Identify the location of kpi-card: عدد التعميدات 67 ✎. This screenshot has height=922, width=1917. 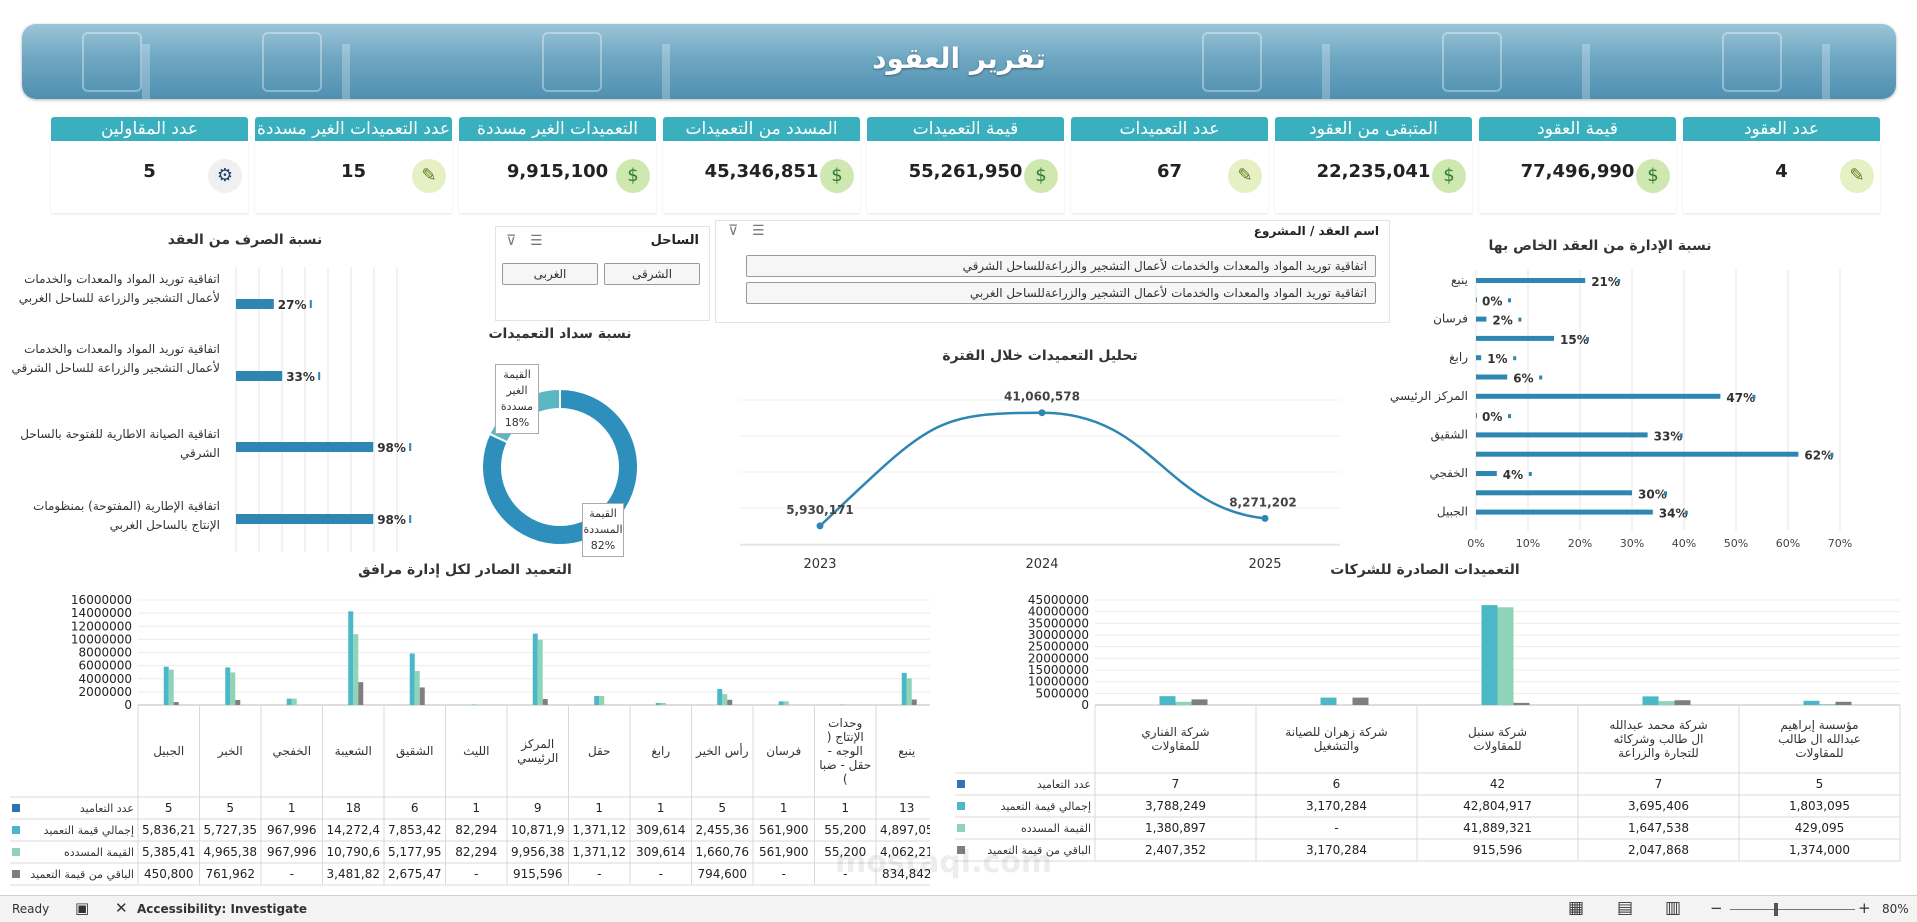
(1169, 165).